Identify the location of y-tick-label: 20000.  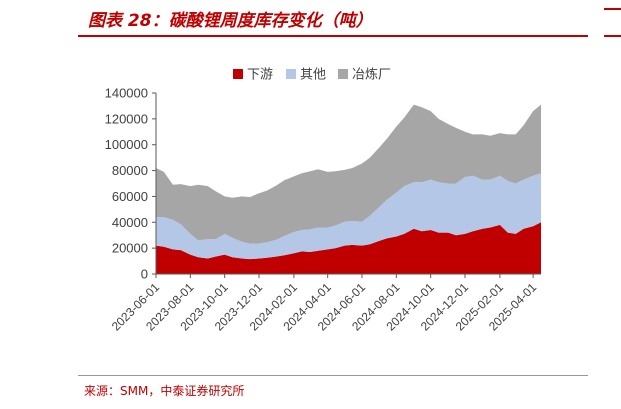
(130, 248).